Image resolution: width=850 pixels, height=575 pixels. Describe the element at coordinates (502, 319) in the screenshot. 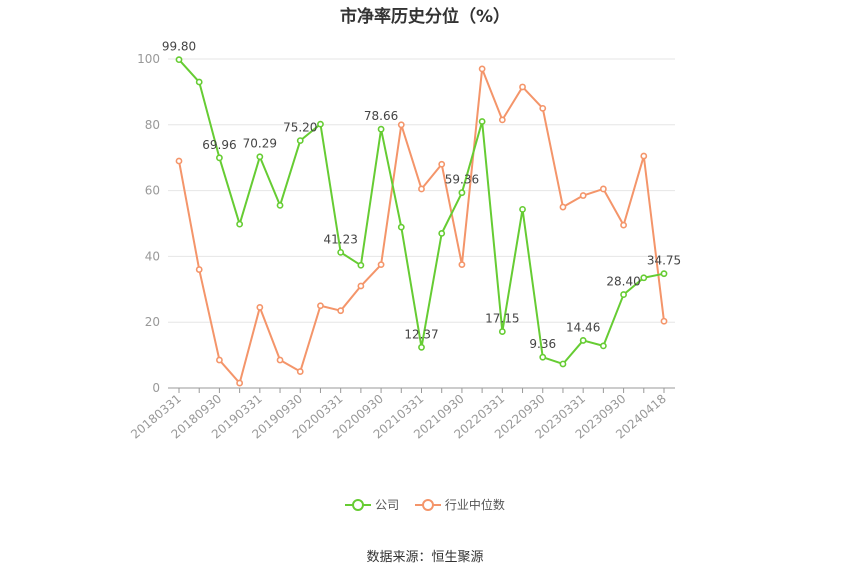

I see `data-label: 17.15` at that location.